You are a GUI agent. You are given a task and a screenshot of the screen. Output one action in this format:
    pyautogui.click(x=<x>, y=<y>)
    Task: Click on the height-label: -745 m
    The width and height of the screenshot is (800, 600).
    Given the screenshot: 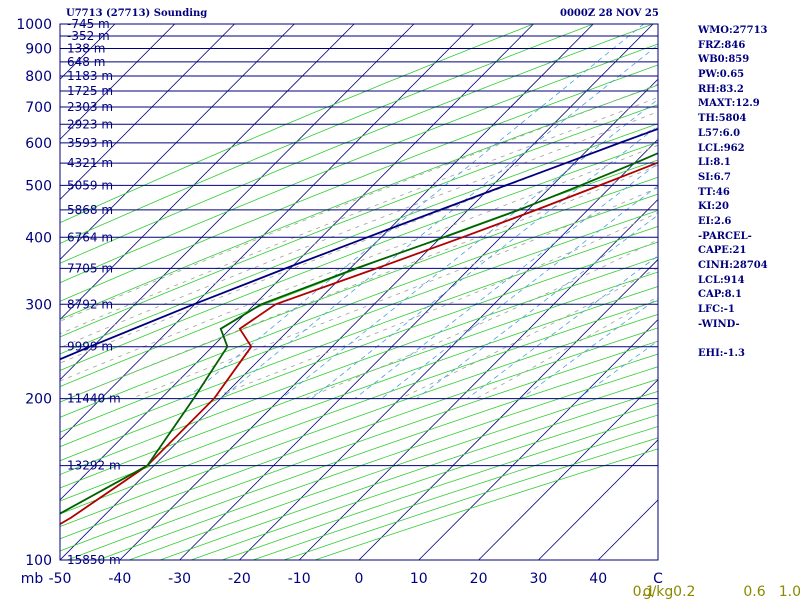 What is the action you would take?
    pyautogui.click(x=88, y=24)
    